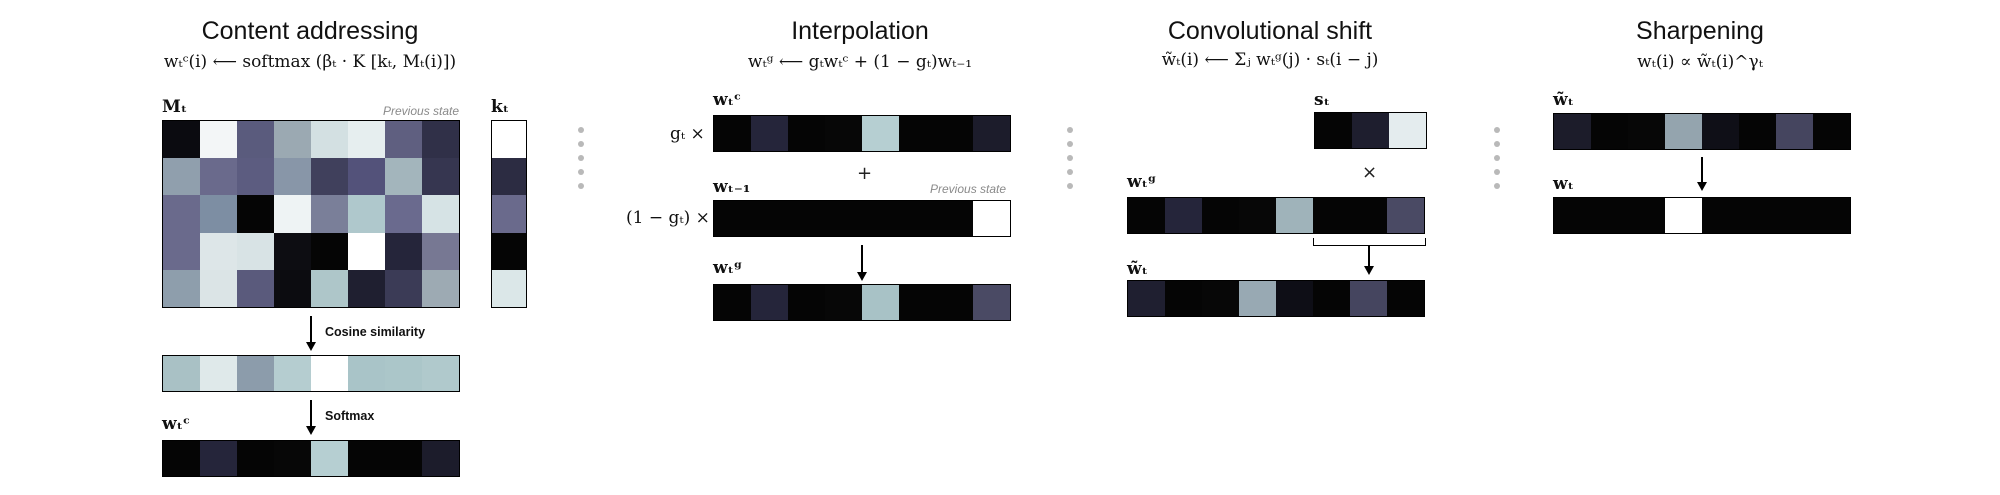 Image resolution: width=2000 pixels, height=495 pixels. Describe the element at coordinates (509, 214) in the screenshot. I see `key-vector` at that location.